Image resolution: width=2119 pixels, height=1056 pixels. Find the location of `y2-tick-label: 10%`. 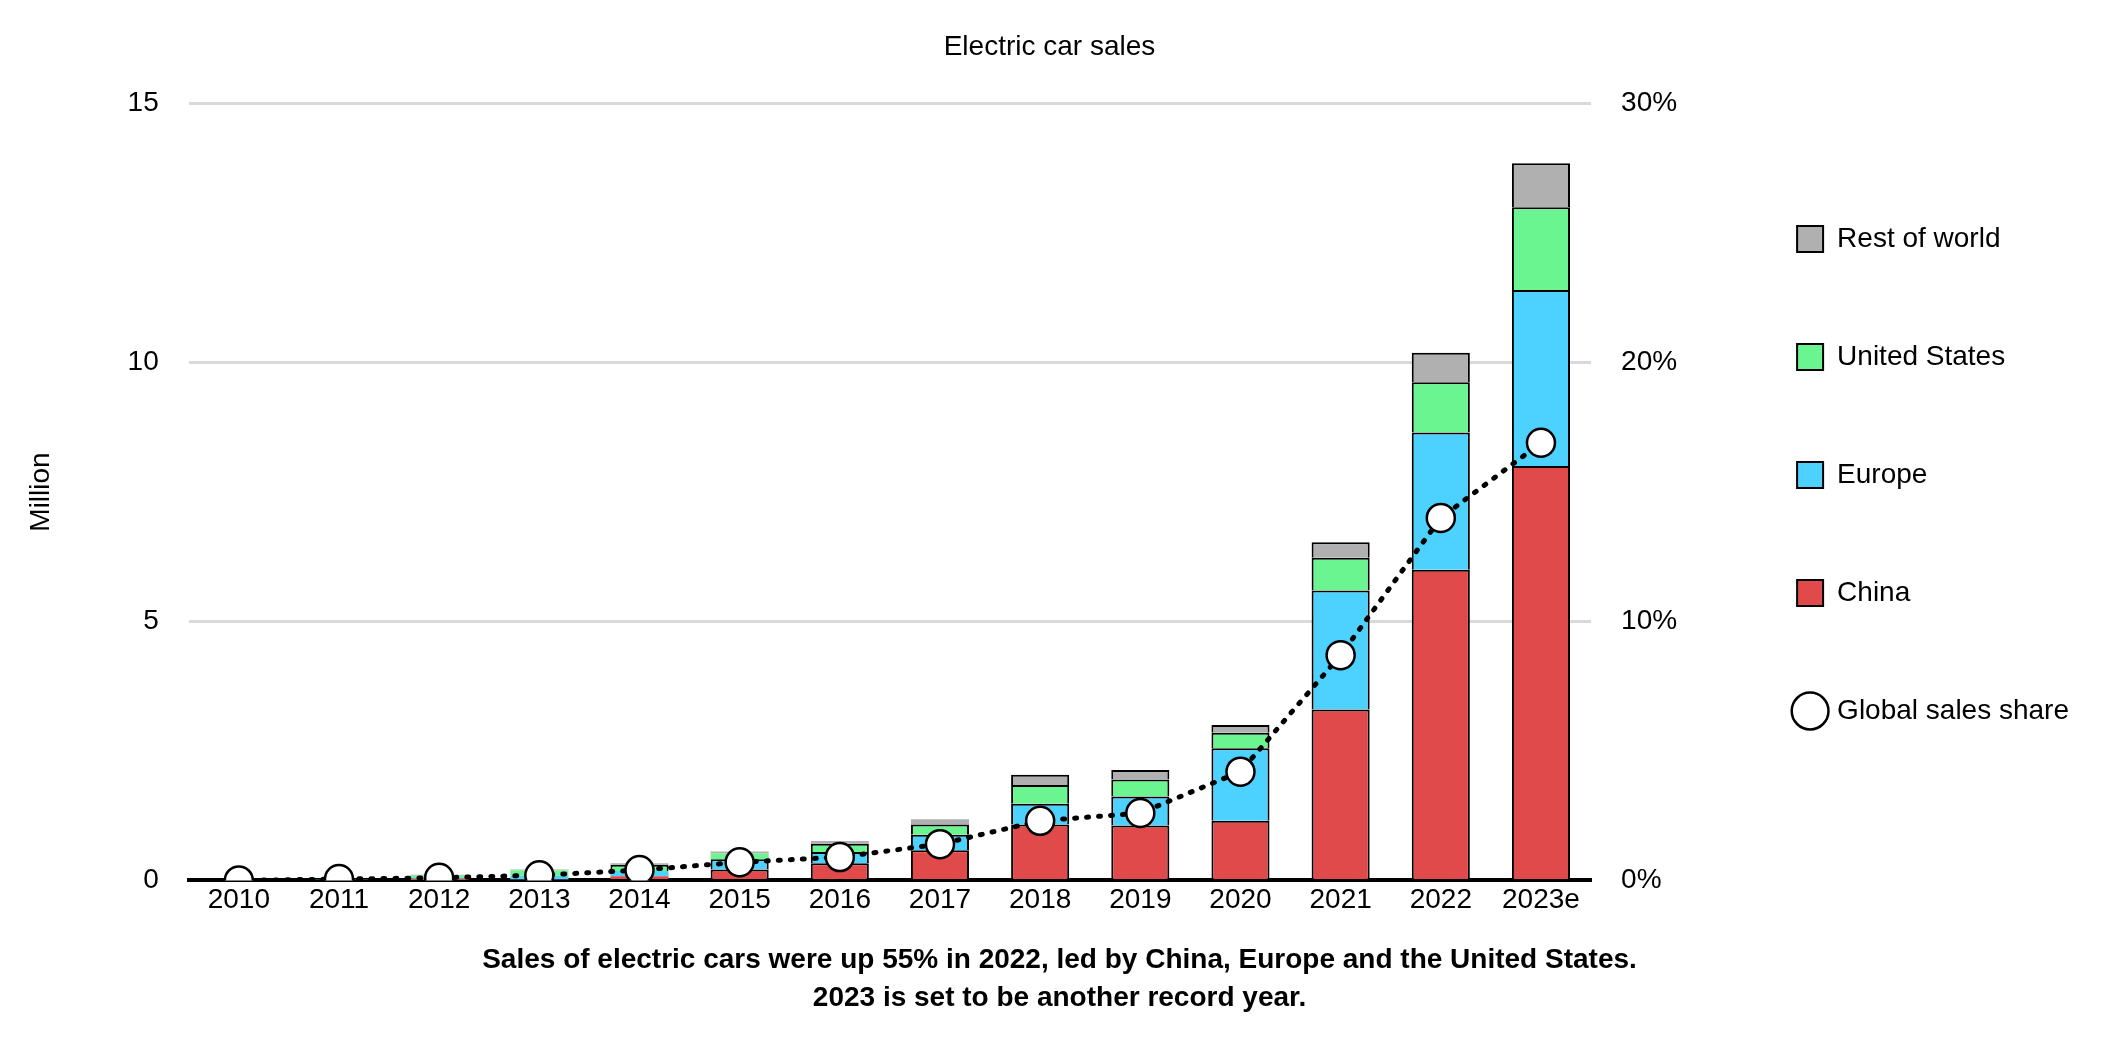

y2-tick-label: 10% is located at coordinates (1649, 620).